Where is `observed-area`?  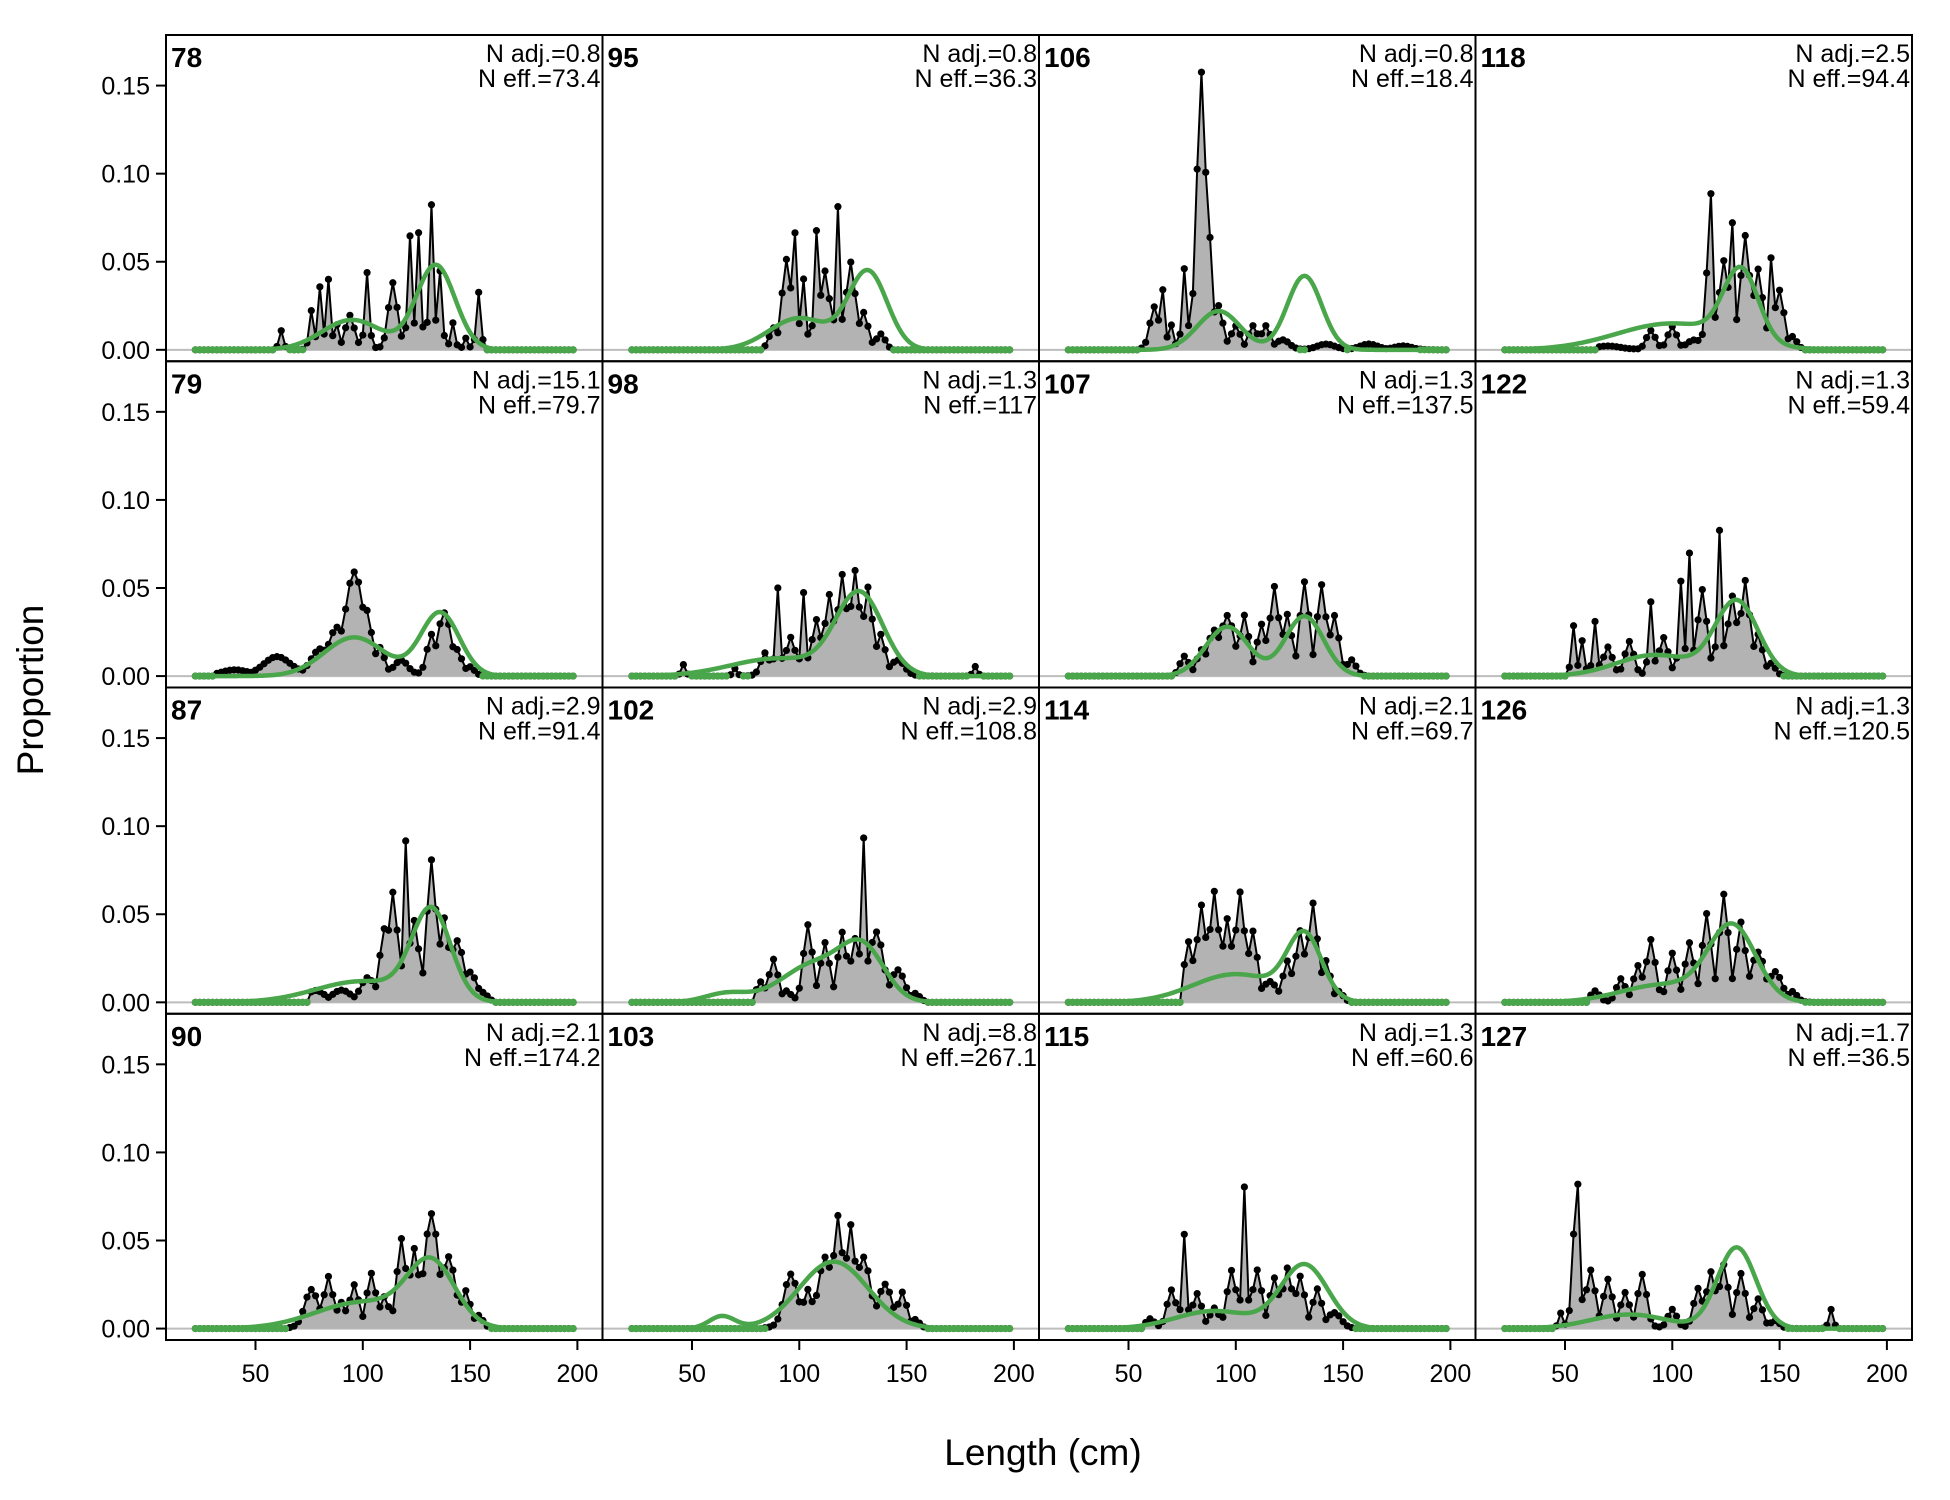
observed-area is located at coordinates (1257, 629).